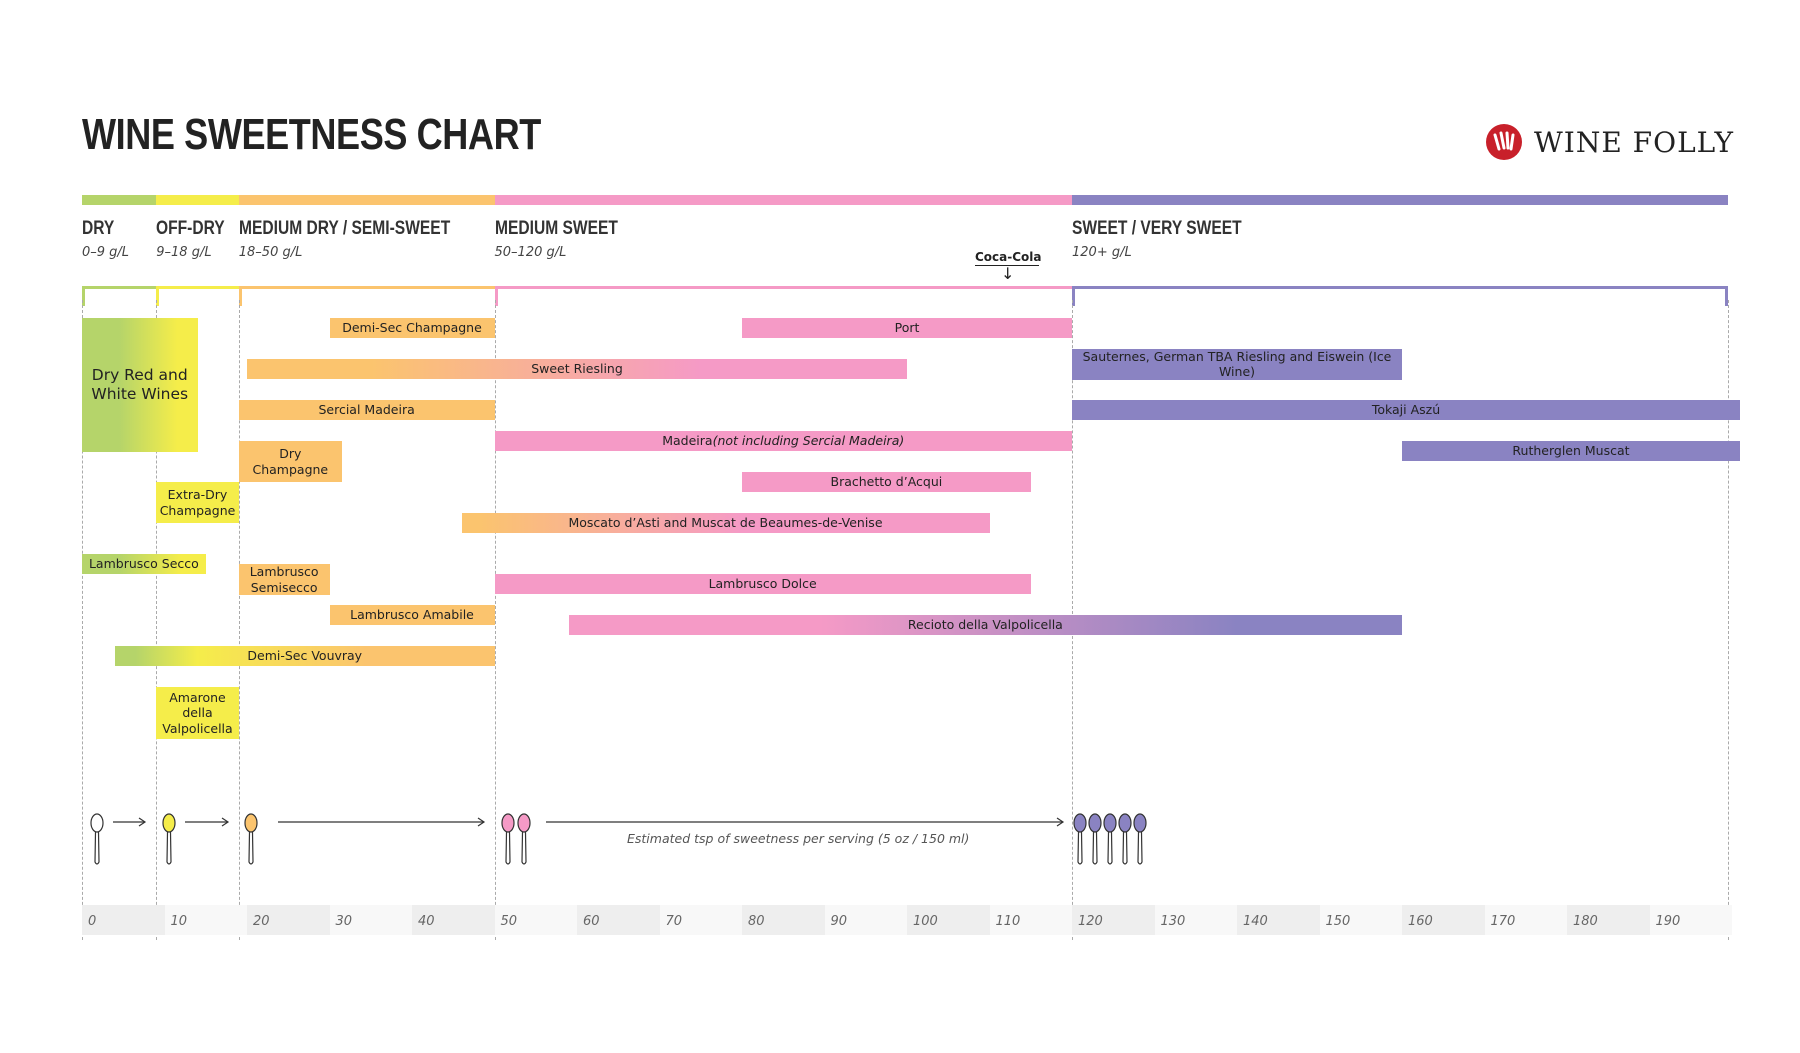 This screenshot has height=1053, width=1800. I want to click on wine-bar-madeira-not-including-sercial-madeira: Madeira (not including Sercial Madeira), so click(783, 440).